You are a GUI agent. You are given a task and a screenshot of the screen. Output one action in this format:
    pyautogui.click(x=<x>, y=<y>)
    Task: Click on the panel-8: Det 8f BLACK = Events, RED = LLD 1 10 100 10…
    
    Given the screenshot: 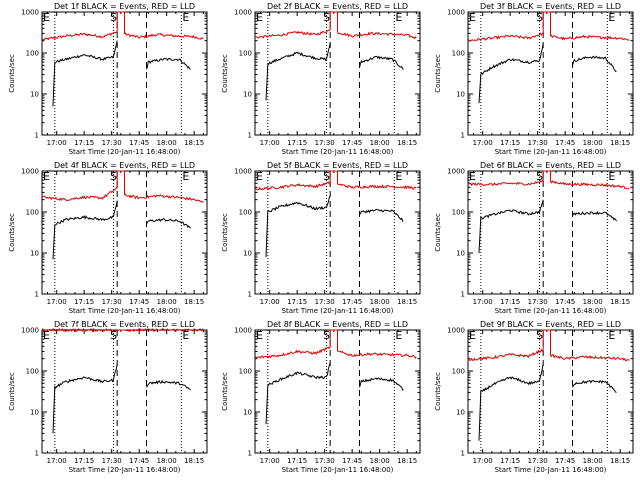 What is the action you would take?
    pyautogui.click(x=321, y=397)
    